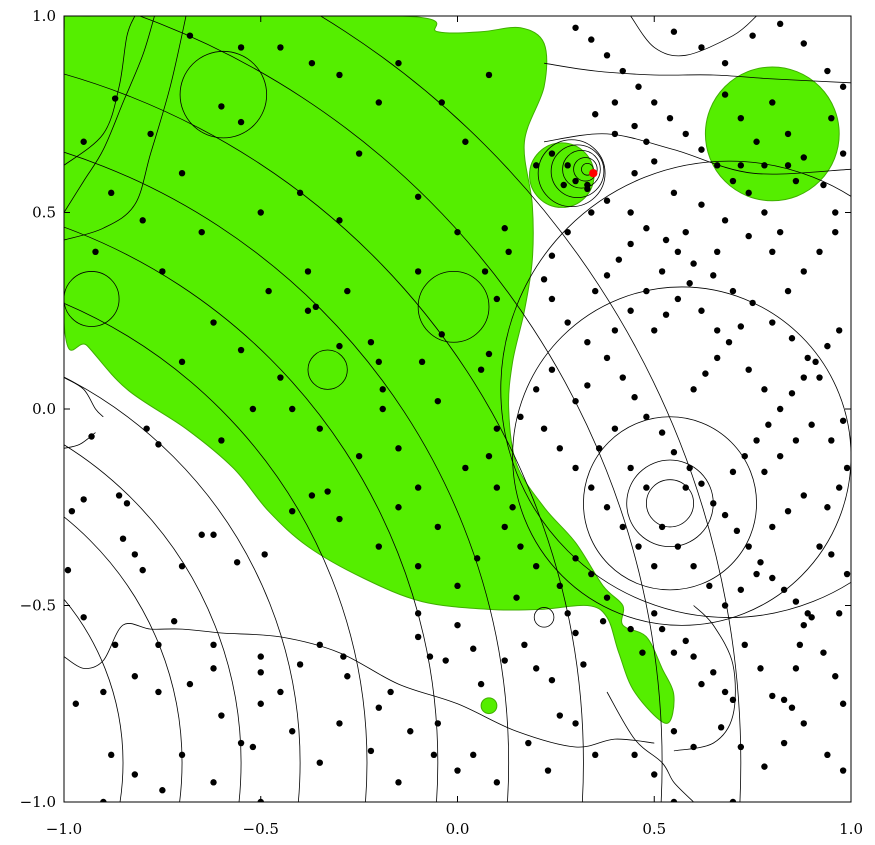  Describe the element at coordinates (38, 409) in the screenshot. I see `y-tick-labels: −1.0 −0.5 0.0 0.5 1.0` at that location.